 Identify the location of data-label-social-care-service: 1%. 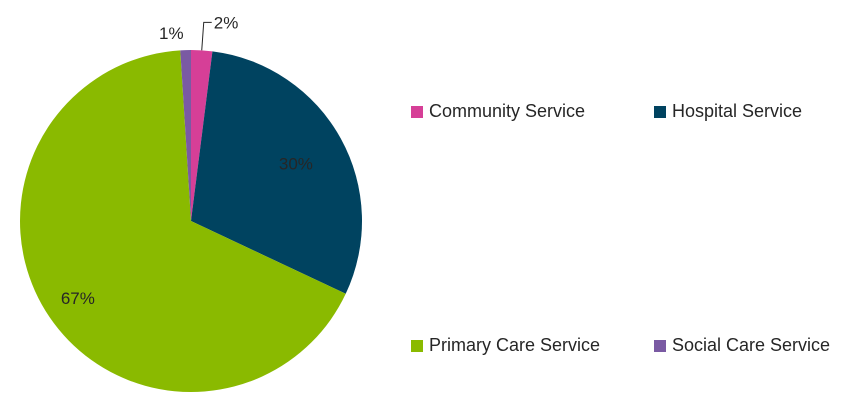
(171, 33).